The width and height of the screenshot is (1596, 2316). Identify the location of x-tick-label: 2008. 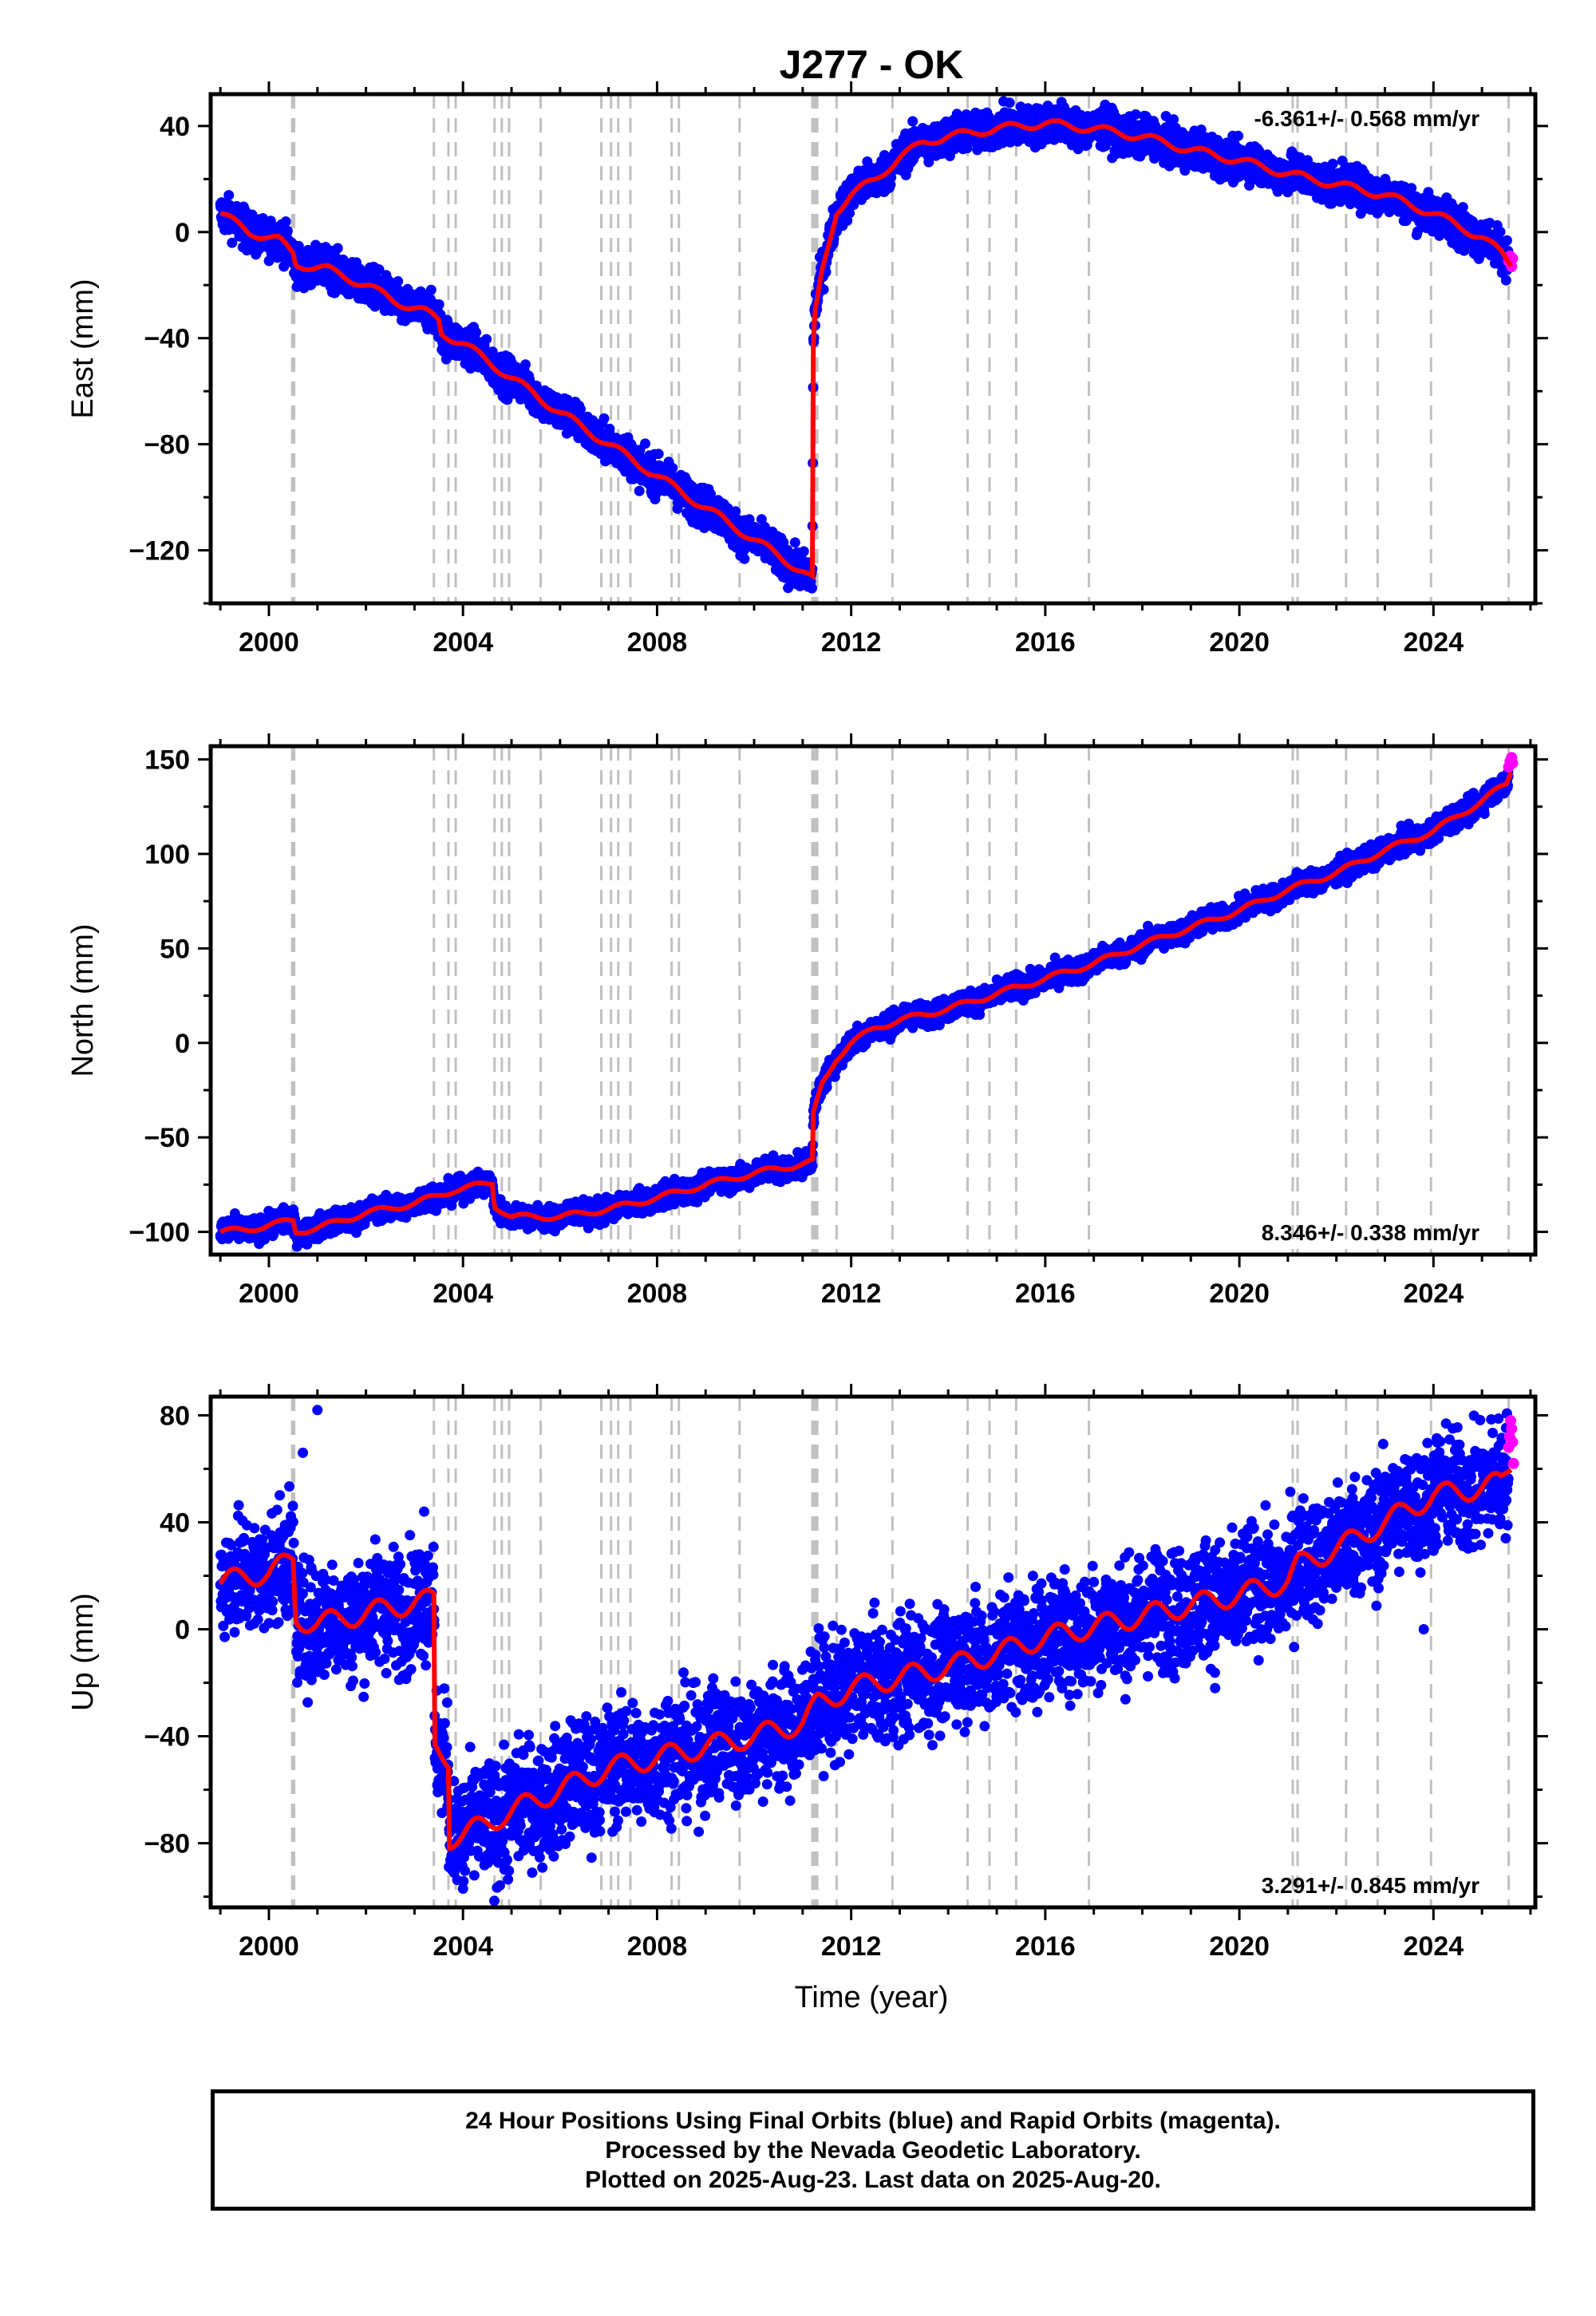
(657, 642).